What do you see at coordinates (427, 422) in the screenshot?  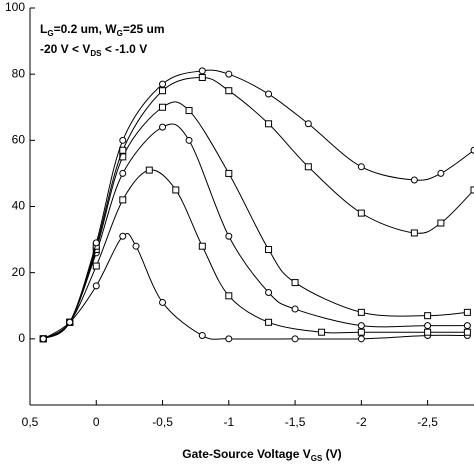 I see `x-tick-label: -2,5` at bounding box center [427, 422].